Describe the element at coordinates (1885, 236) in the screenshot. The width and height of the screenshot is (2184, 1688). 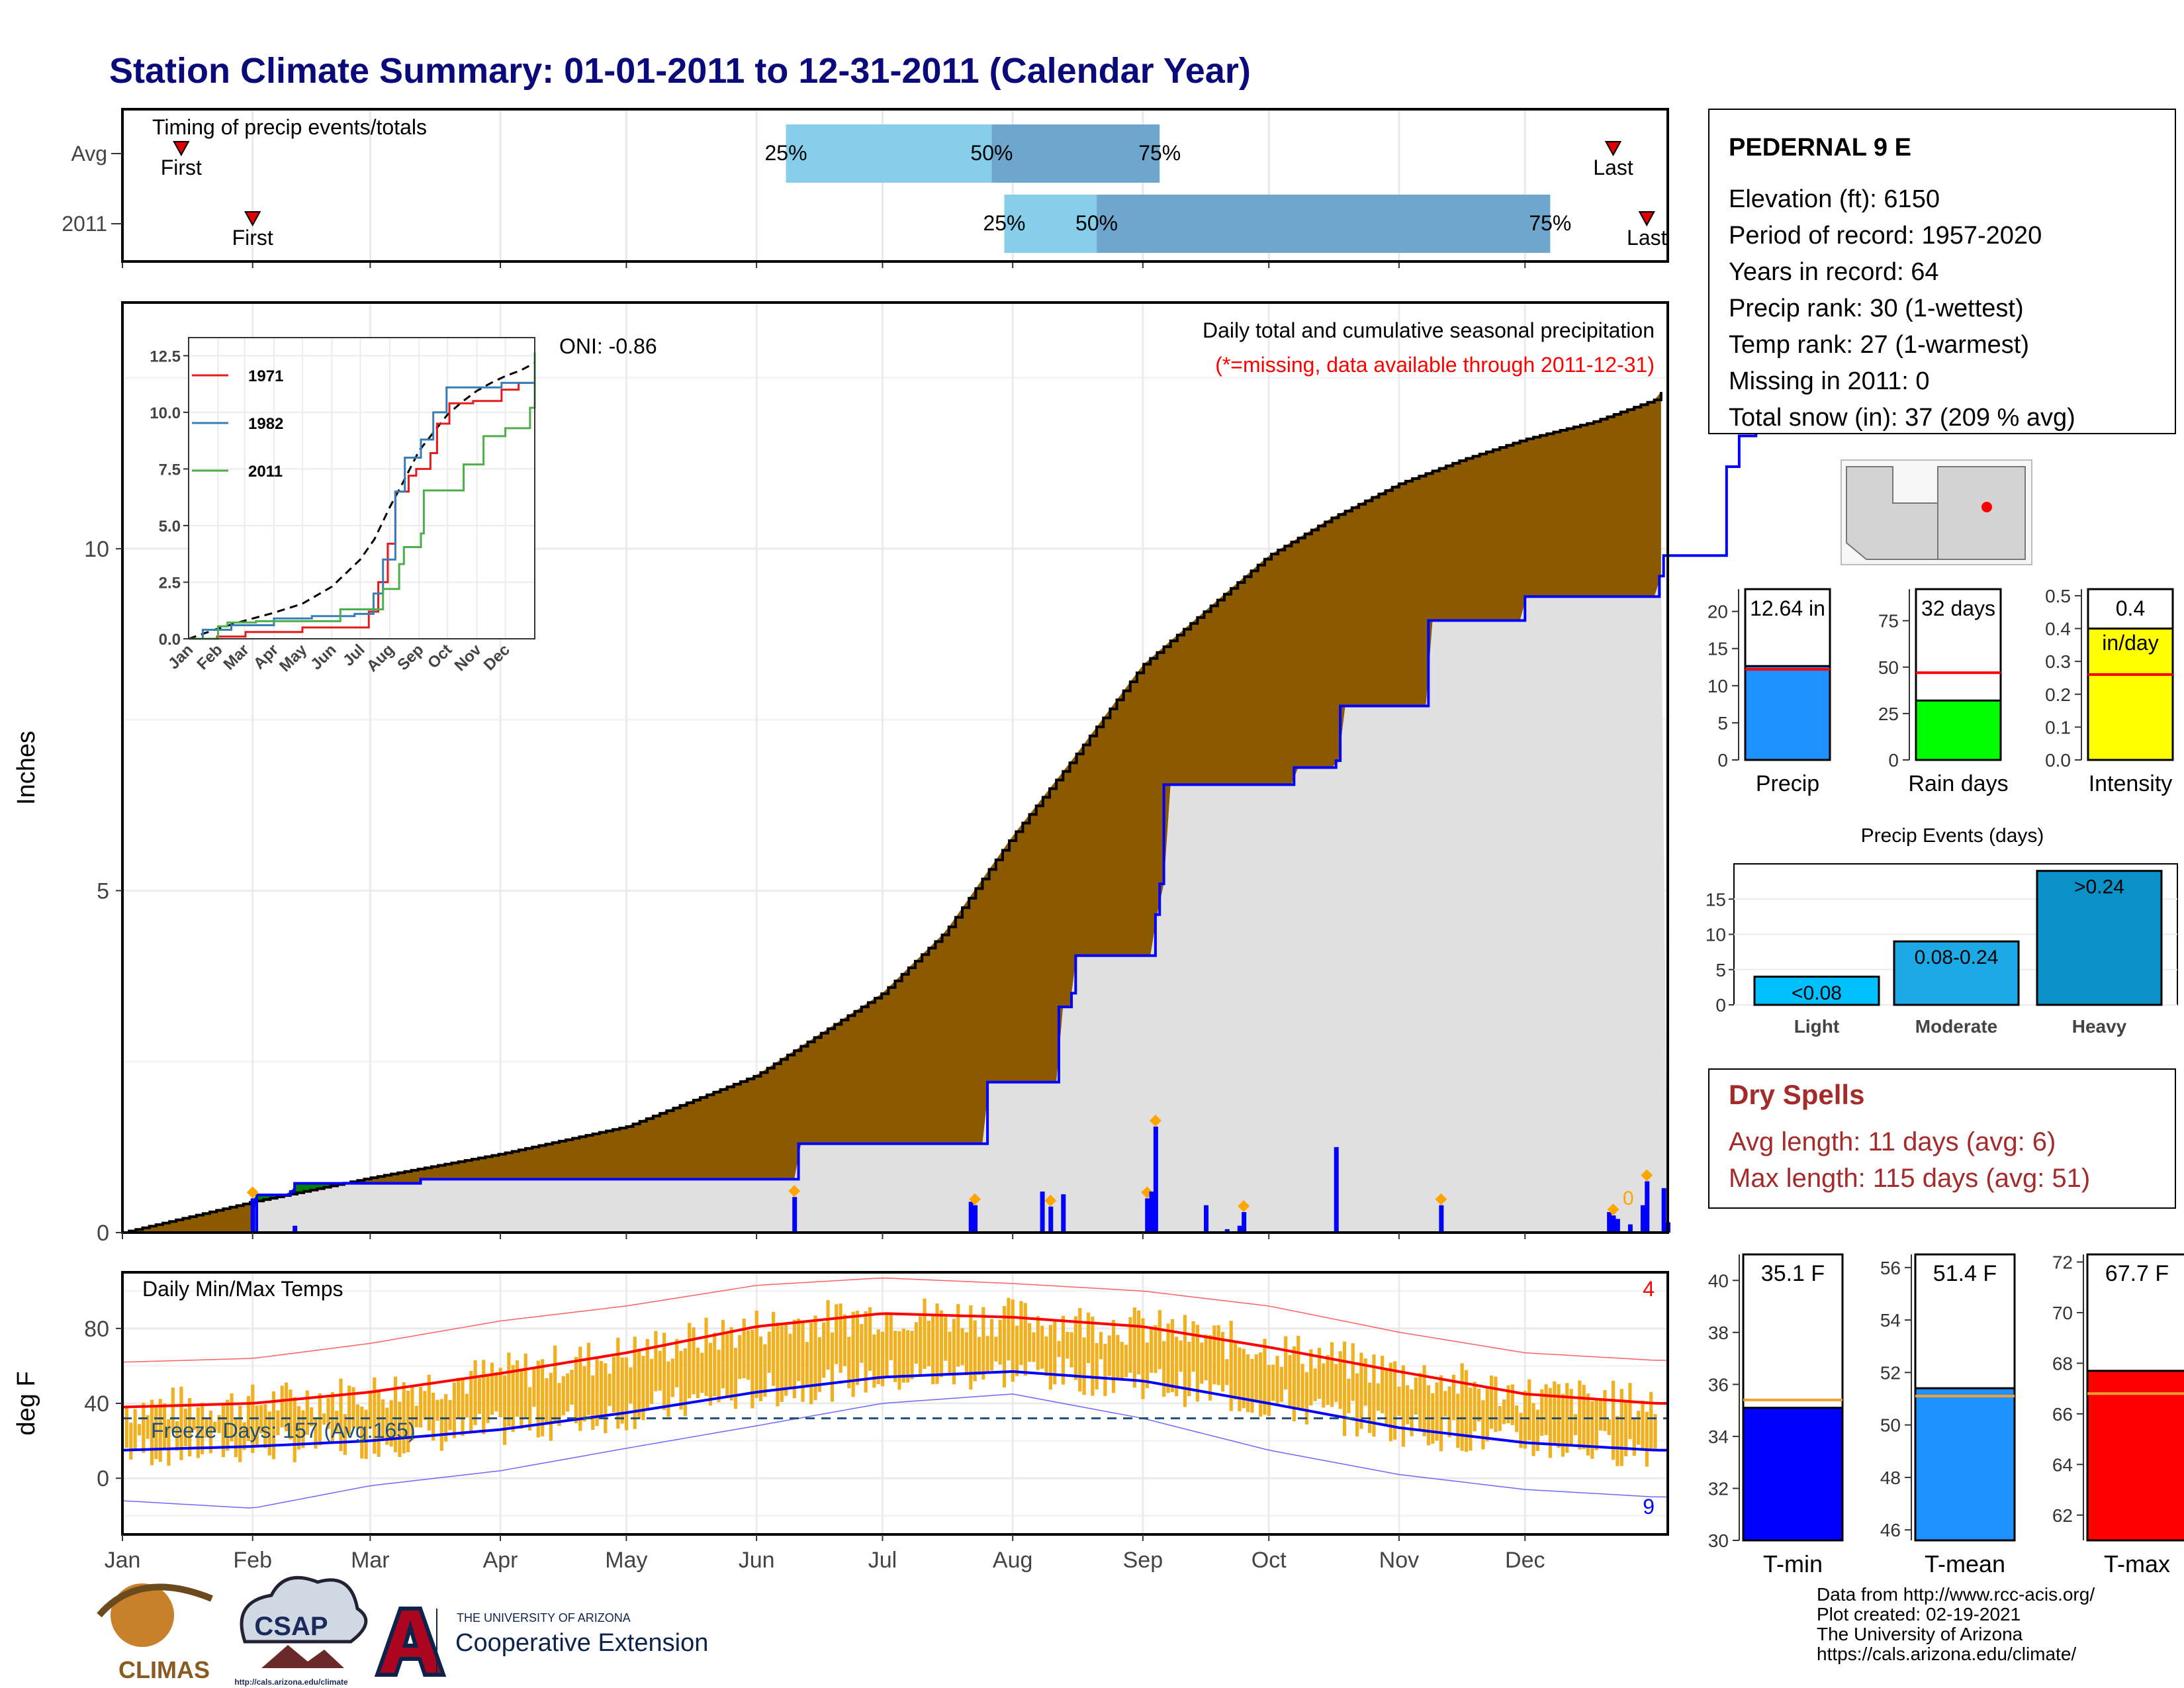
I see `station-info-line: Period of record: 1957-2020` at that location.